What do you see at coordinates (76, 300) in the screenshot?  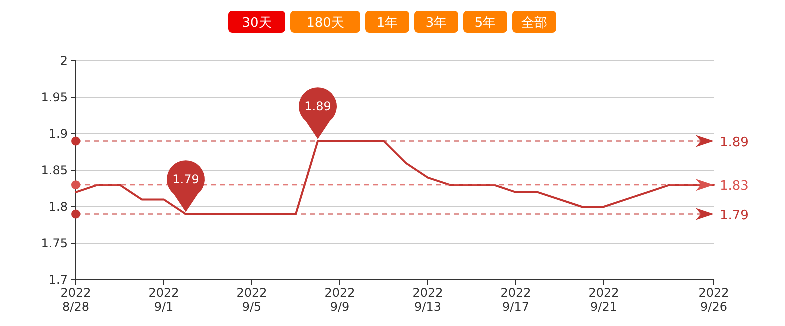 I see `x-tick-label: 2022 8/28` at bounding box center [76, 300].